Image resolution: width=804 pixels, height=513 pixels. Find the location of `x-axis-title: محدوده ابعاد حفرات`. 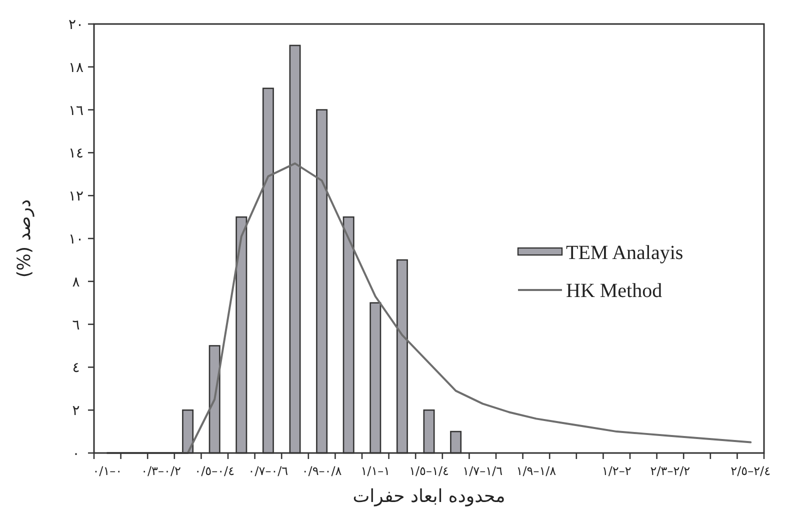

x-axis-title: محدوده ابعاد حفرات is located at coordinates (429, 496).